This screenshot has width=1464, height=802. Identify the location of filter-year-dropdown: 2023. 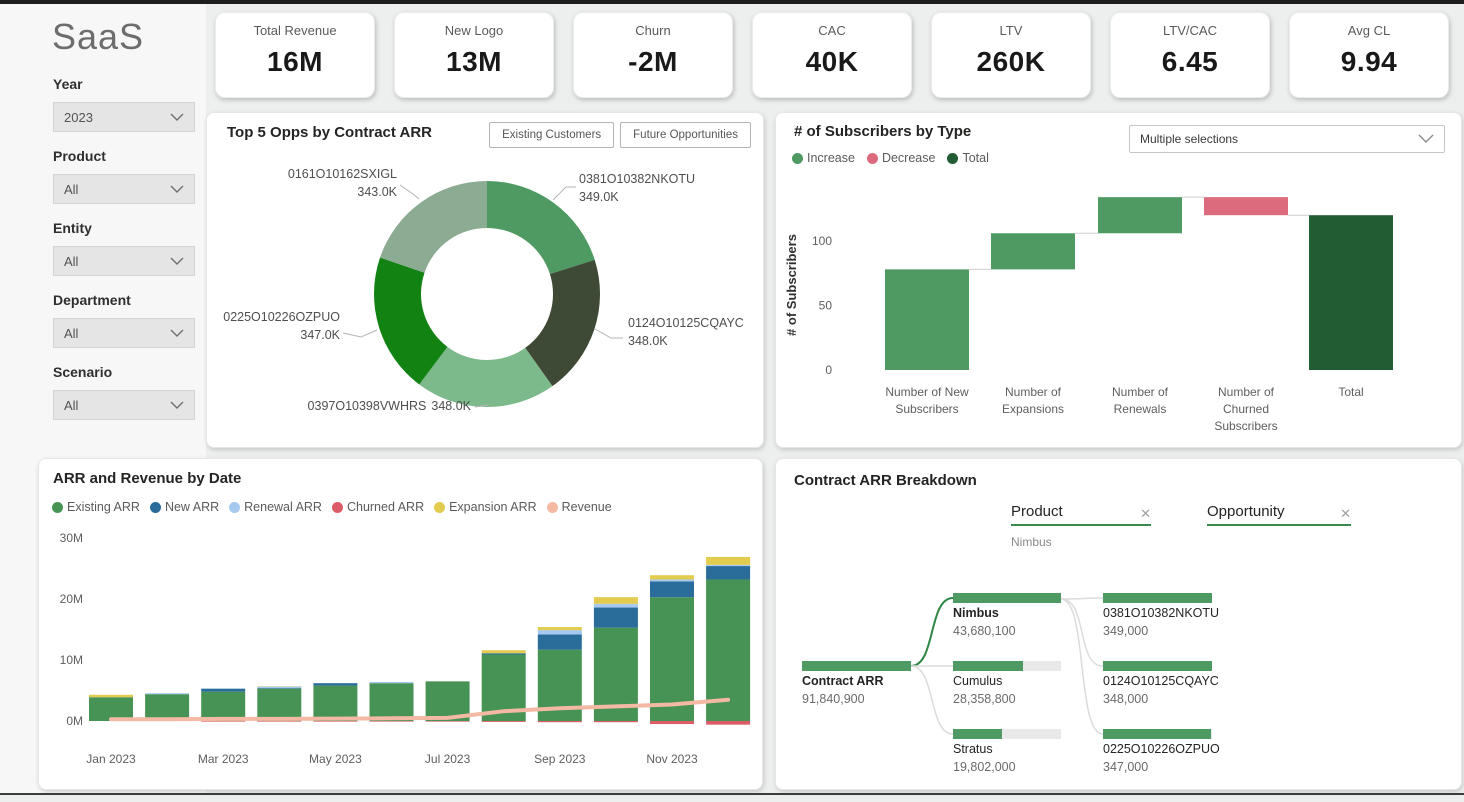
(124, 117).